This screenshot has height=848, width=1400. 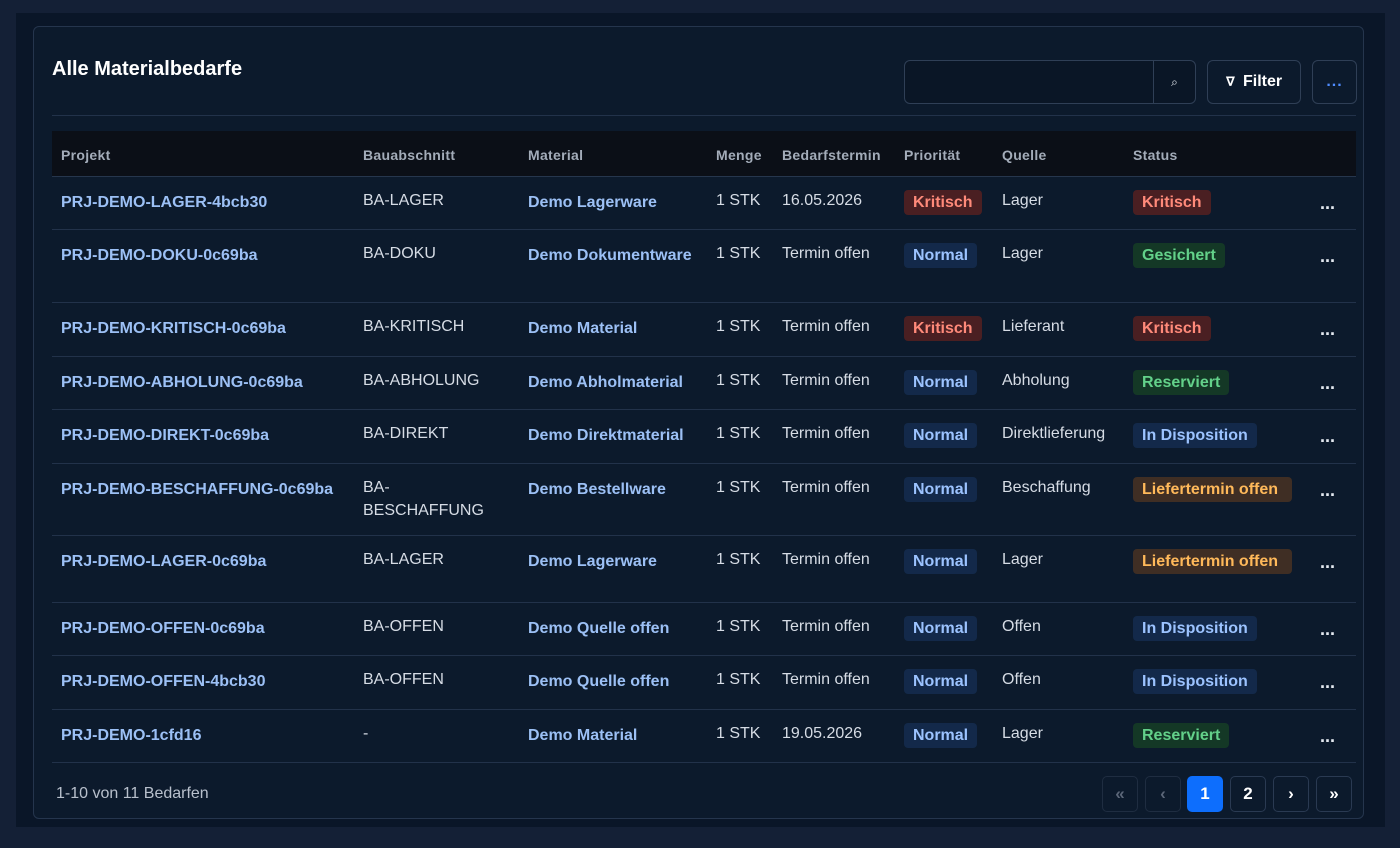 I want to click on status-badge: Liefertermin offen, so click(x=1212, y=489).